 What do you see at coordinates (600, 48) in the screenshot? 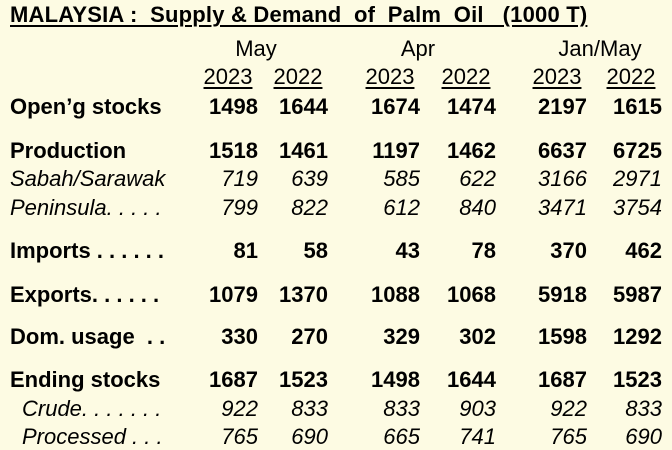
I see `period-header-jan-may: Jan/May` at bounding box center [600, 48].